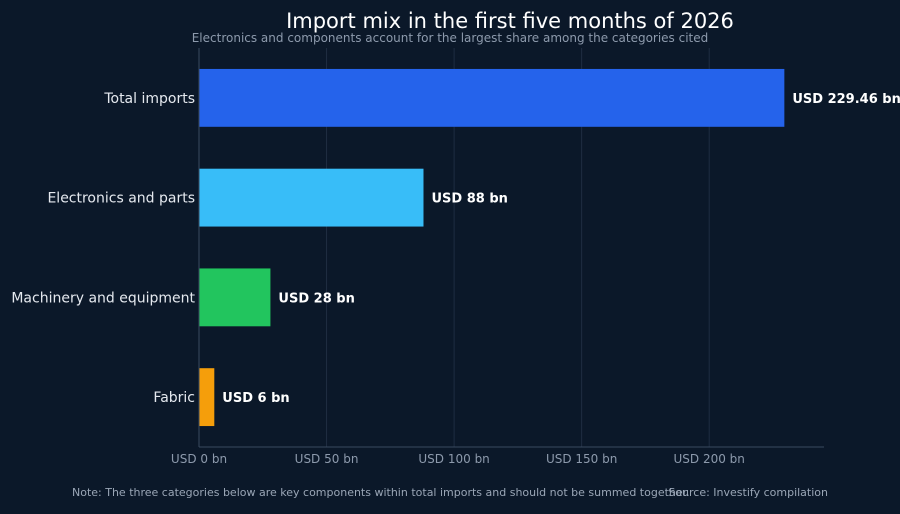  What do you see at coordinates (453, 459) in the screenshot?
I see `x-tick-label: USD 100 bn` at bounding box center [453, 459].